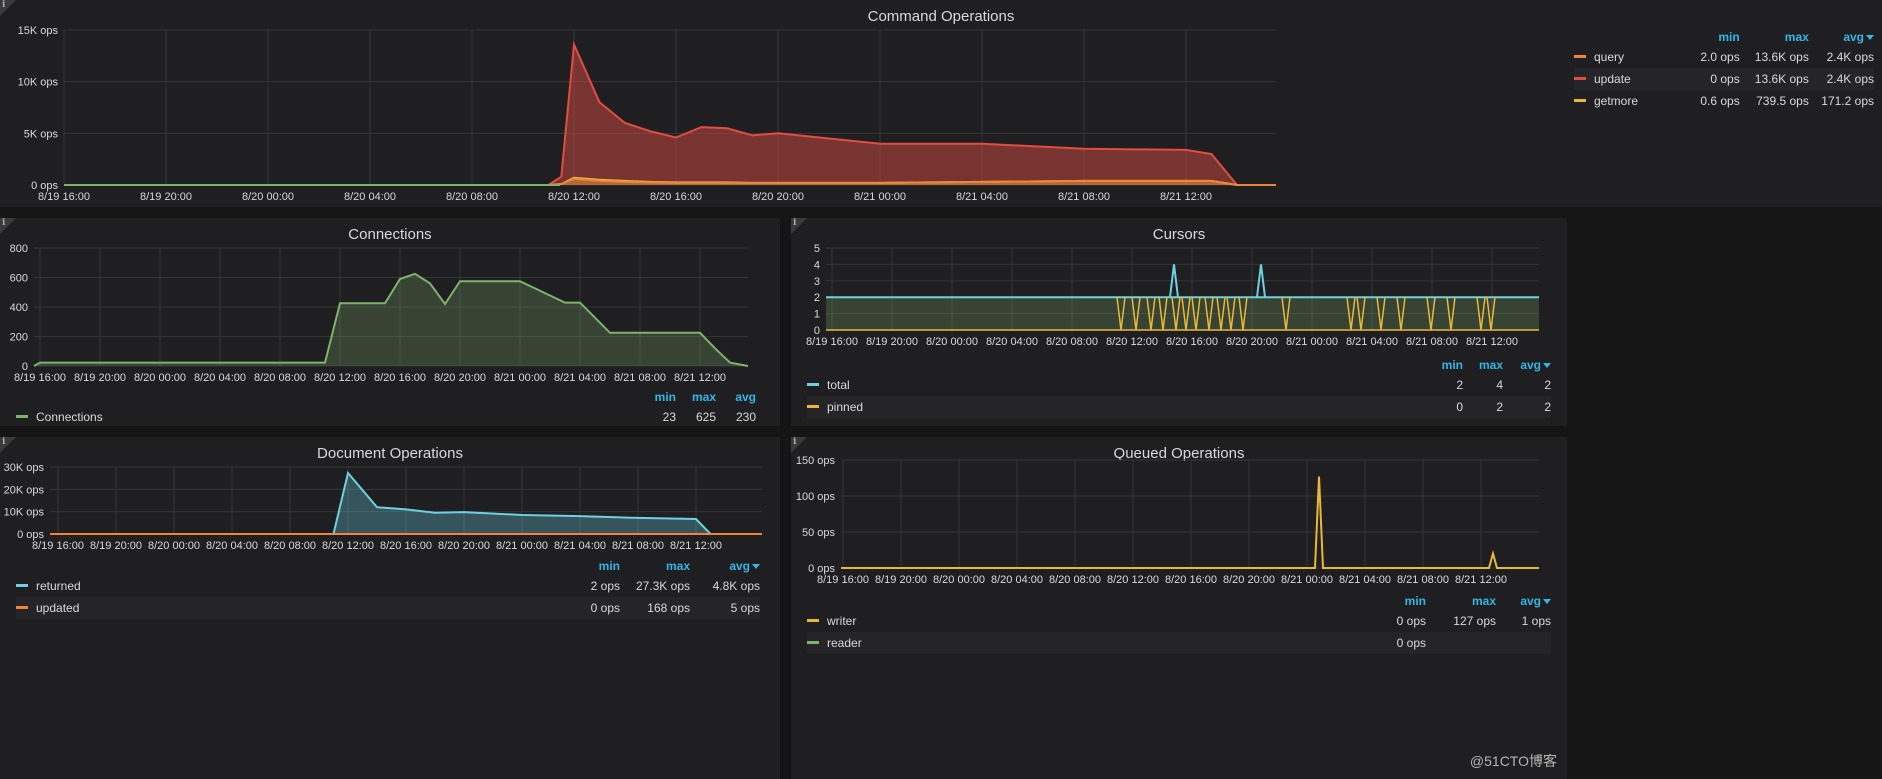 This screenshot has height=779, width=1882. I want to click on y-tick-label: 30K ops, so click(24, 468).